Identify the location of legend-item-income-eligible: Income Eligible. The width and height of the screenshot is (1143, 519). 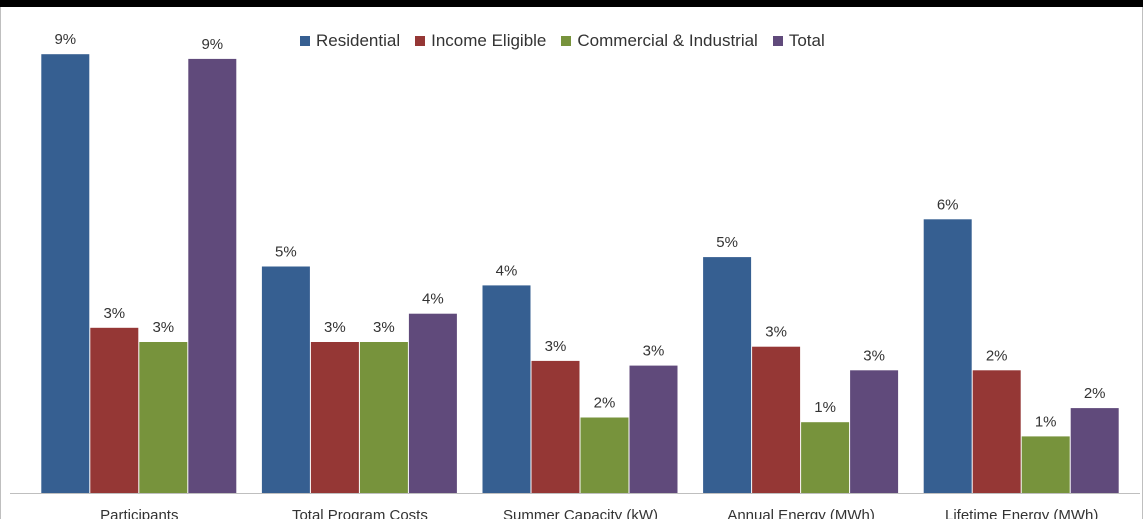
(480, 41).